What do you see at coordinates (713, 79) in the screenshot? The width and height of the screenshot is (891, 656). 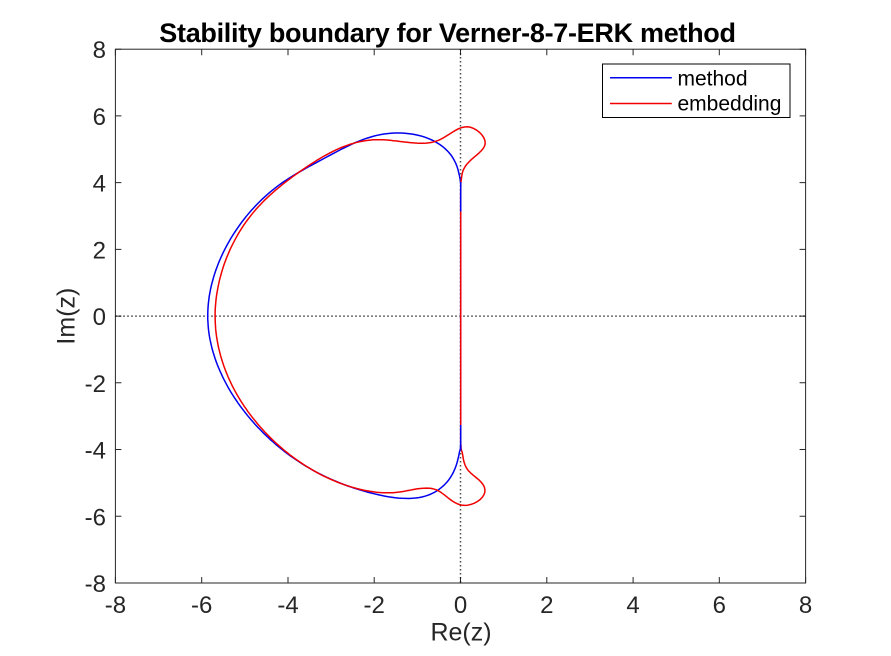 I see `svg-text: method` at bounding box center [713, 79].